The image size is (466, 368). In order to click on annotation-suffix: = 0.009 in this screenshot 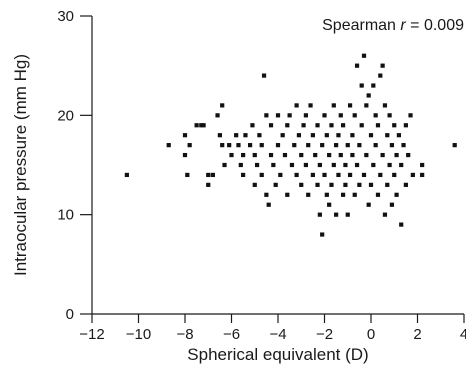, I will do `click(435, 25)`.